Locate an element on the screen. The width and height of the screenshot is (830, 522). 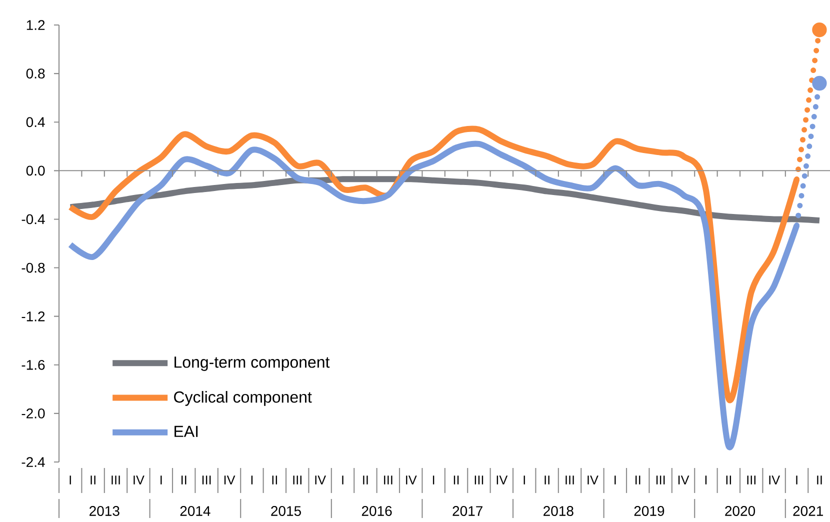
text: 2015 is located at coordinates (286, 511).